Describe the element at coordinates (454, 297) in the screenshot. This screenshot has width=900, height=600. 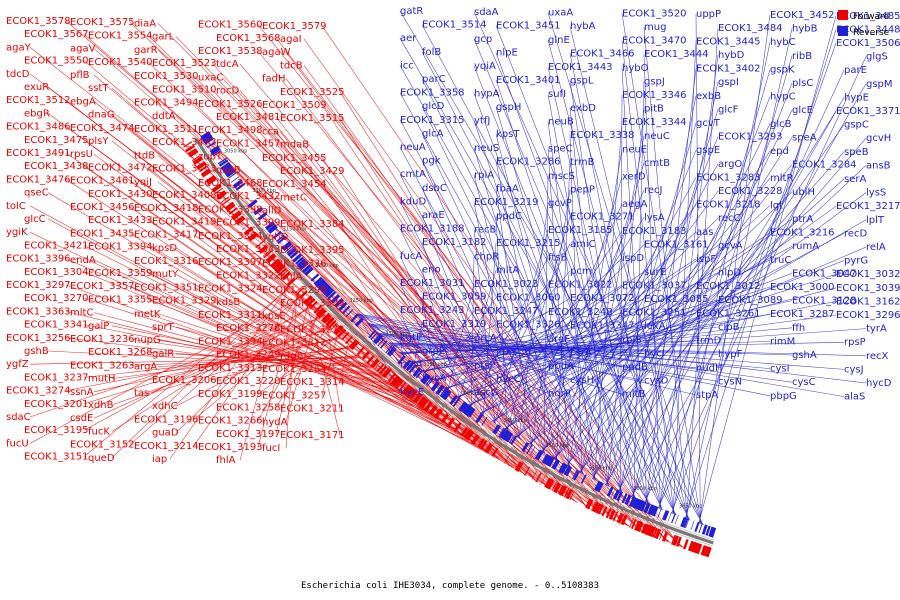
I see `gene-label: ECOK1_3059` at that location.